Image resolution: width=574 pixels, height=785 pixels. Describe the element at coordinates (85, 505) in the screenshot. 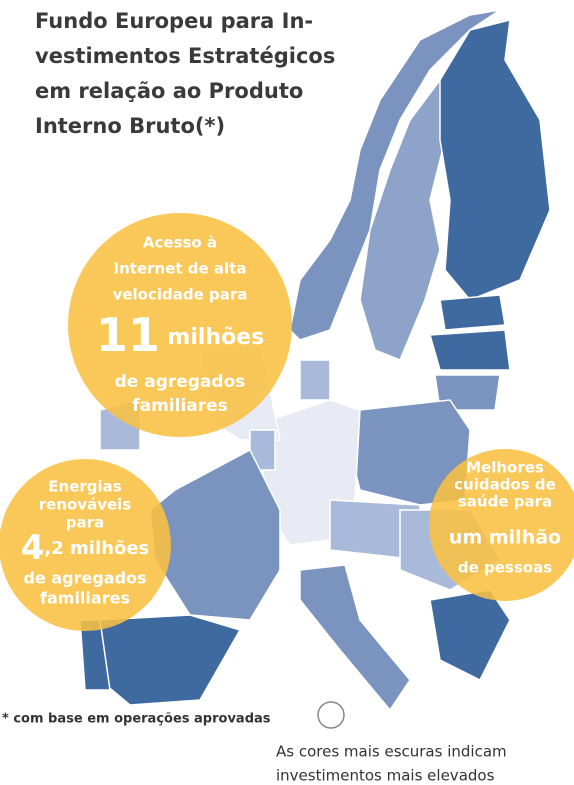

I see `bubble-text: renováveis` at that location.